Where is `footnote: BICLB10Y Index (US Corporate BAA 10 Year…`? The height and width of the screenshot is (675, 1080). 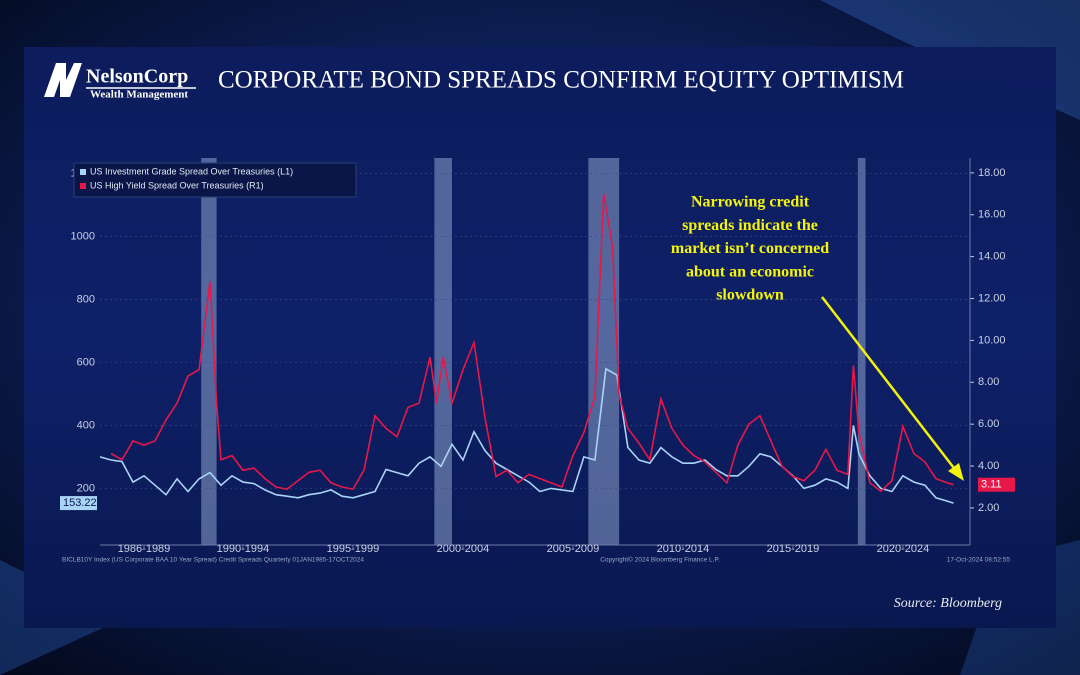 footnote: BICLB10Y Index (US Corporate BAA 10 Year… is located at coordinates (213, 560).